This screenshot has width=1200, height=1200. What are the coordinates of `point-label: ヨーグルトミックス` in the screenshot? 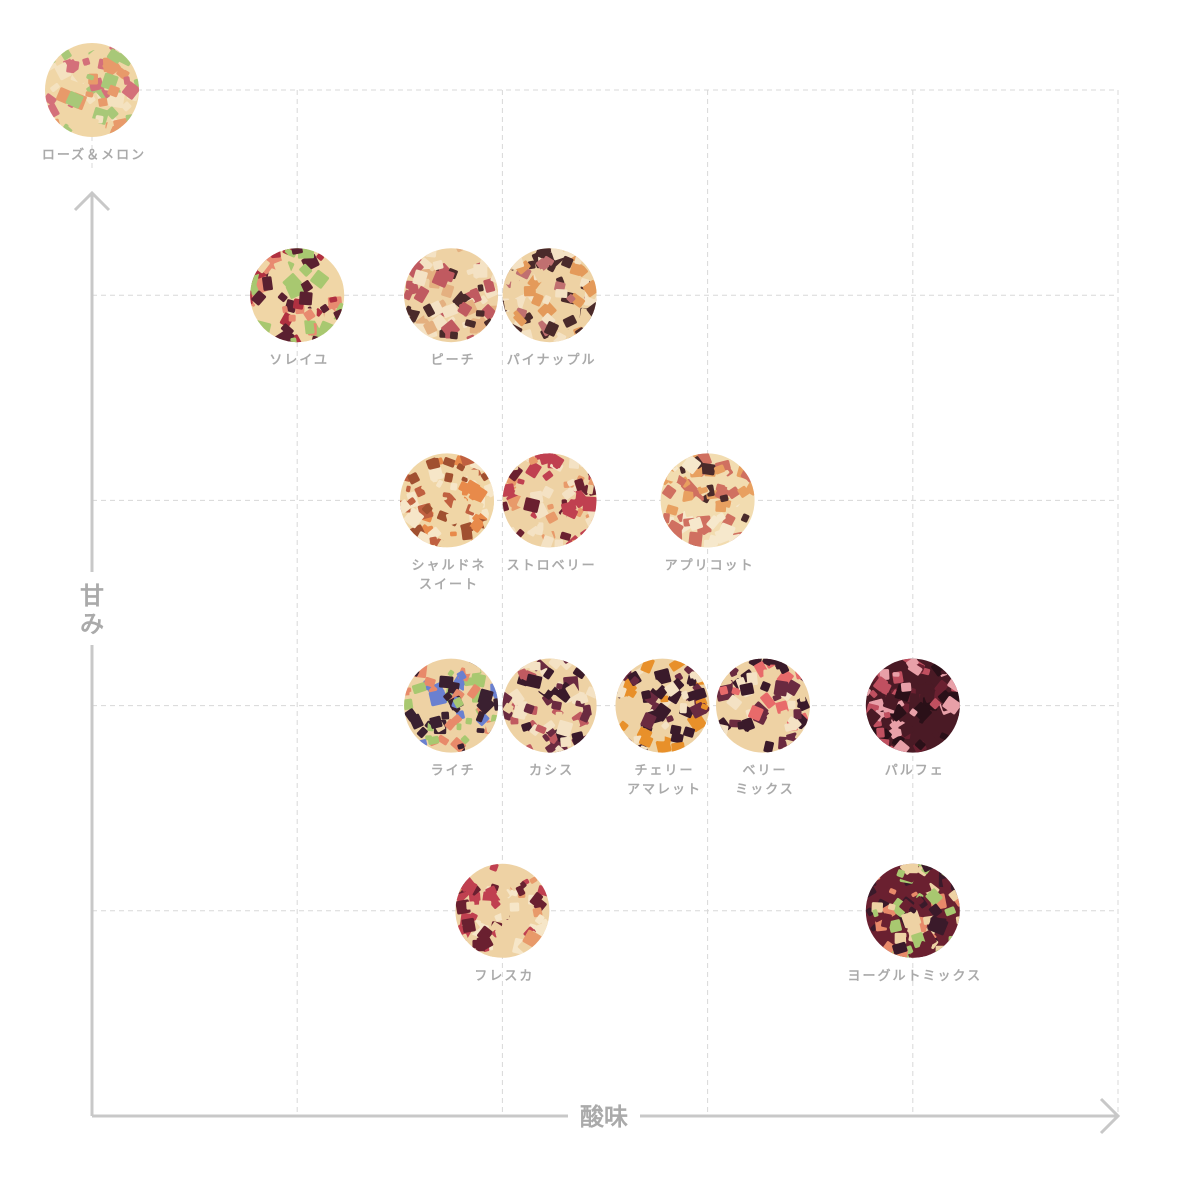 It's located at (914, 976).